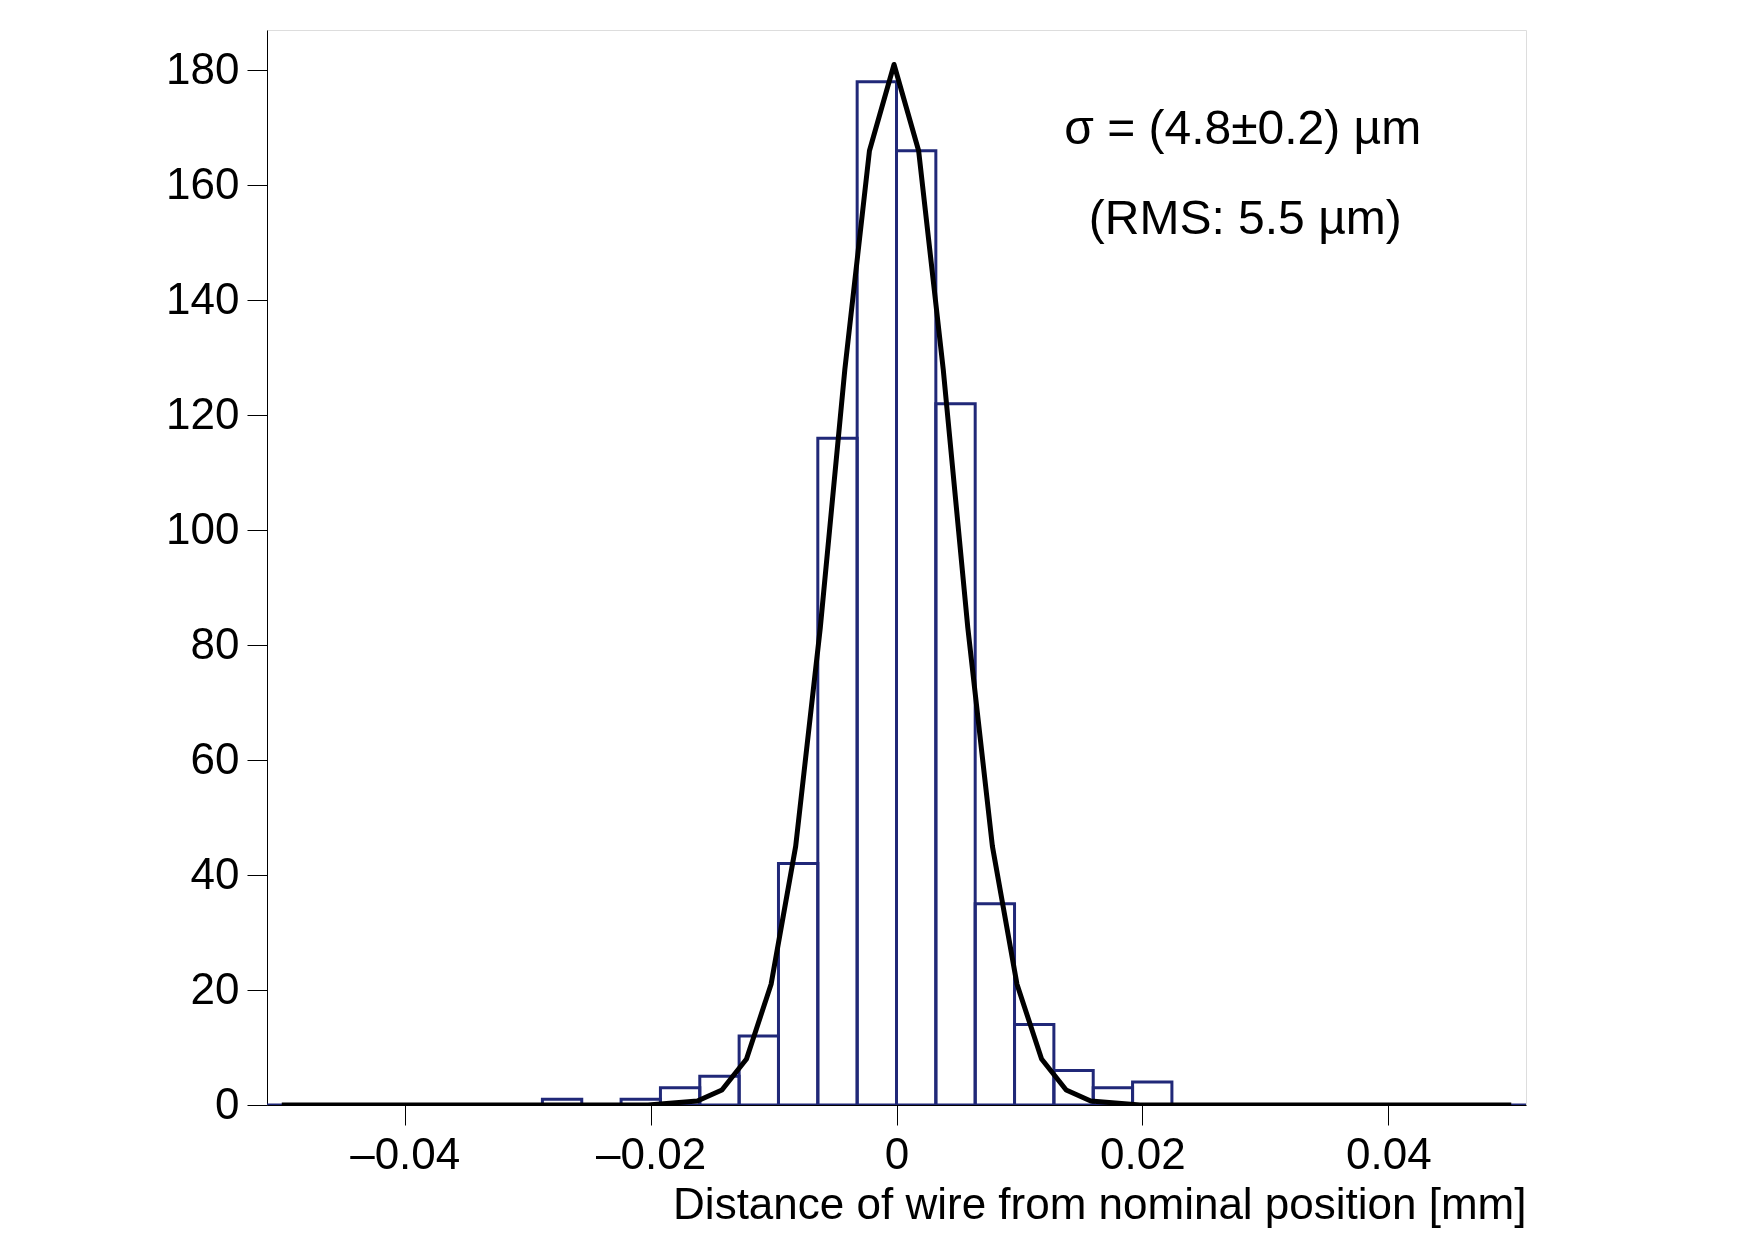 The width and height of the screenshot is (1755, 1241). What do you see at coordinates (897, 1153) in the screenshot?
I see `x-tick-label: 0` at bounding box center [897, 1153].